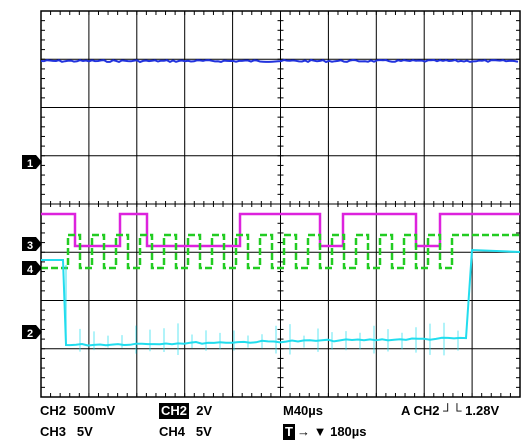 This screenshot has height=443, width=524. What do you see at coordinates (53, 410) in the screenshot?
I see `ch2-label: CH2` at bounding box center [53, 410].